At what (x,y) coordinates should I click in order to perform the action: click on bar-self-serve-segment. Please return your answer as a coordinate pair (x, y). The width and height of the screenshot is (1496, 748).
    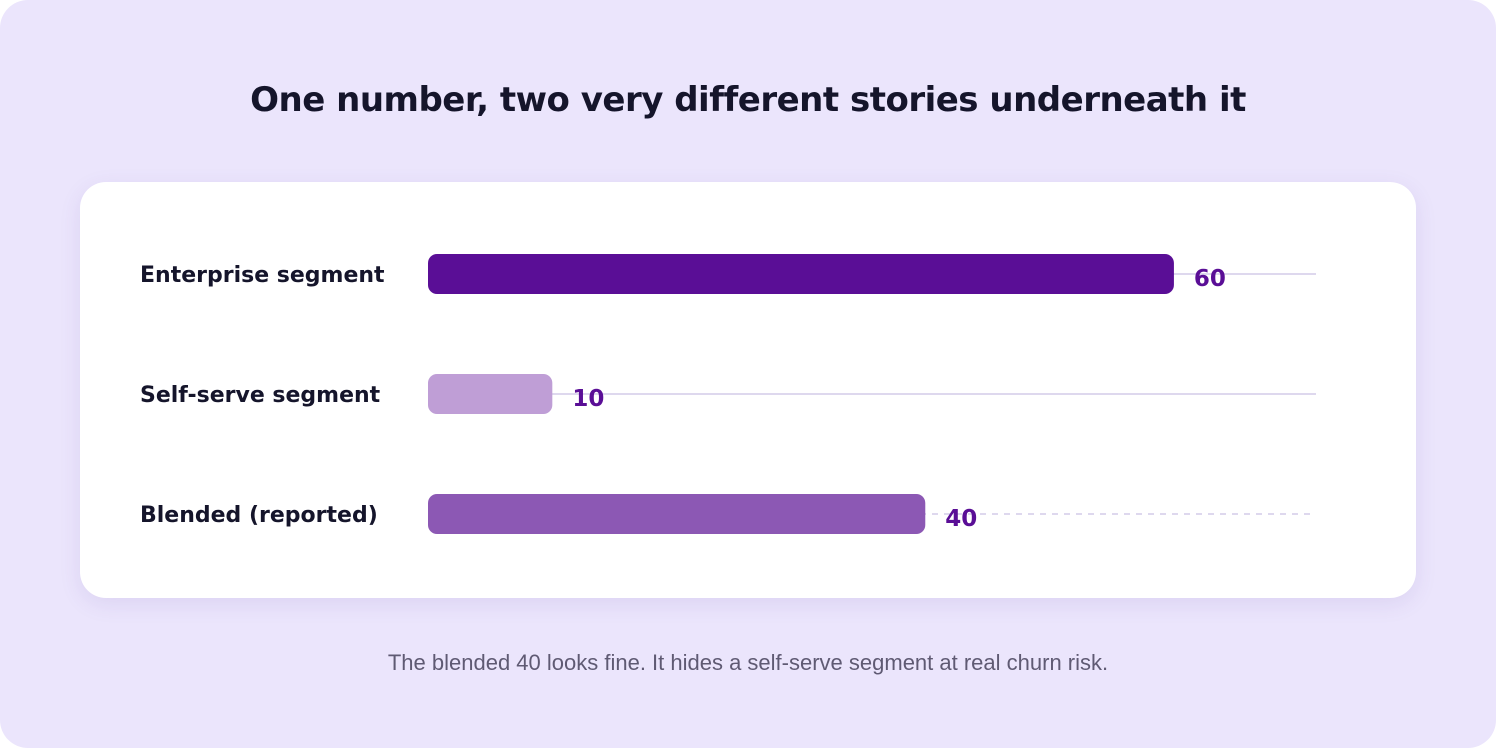
    Looking at the image, I should click on (490, 394).